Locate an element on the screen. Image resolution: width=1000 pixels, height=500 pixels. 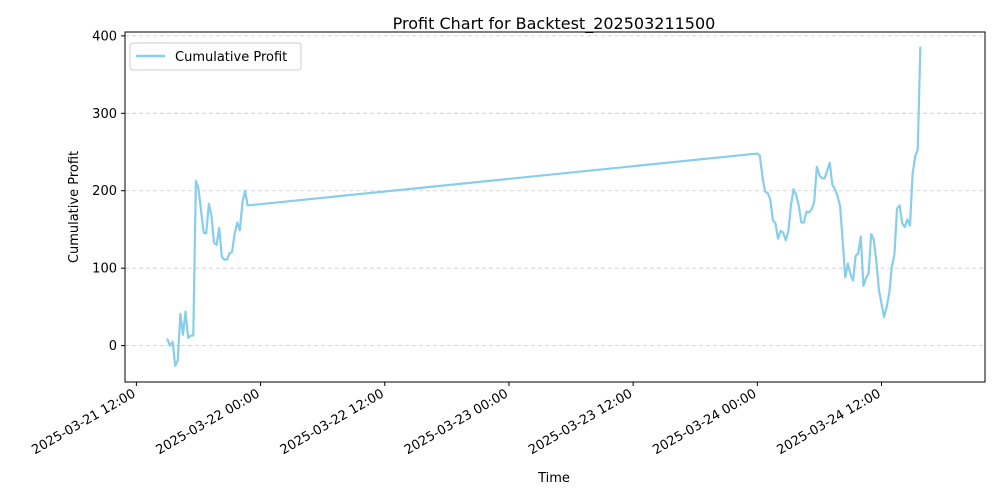
x-axis-title: Time is located at coordinates (553, 478).